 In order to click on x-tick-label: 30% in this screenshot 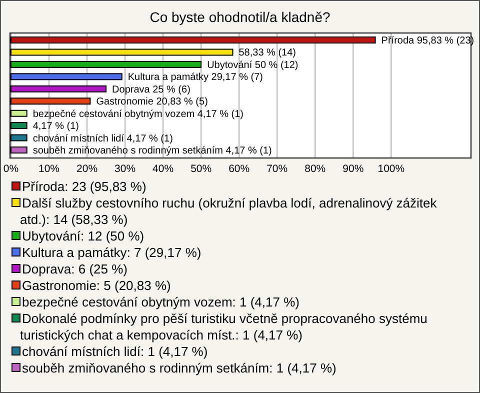, I will do `click(125, 169)`.